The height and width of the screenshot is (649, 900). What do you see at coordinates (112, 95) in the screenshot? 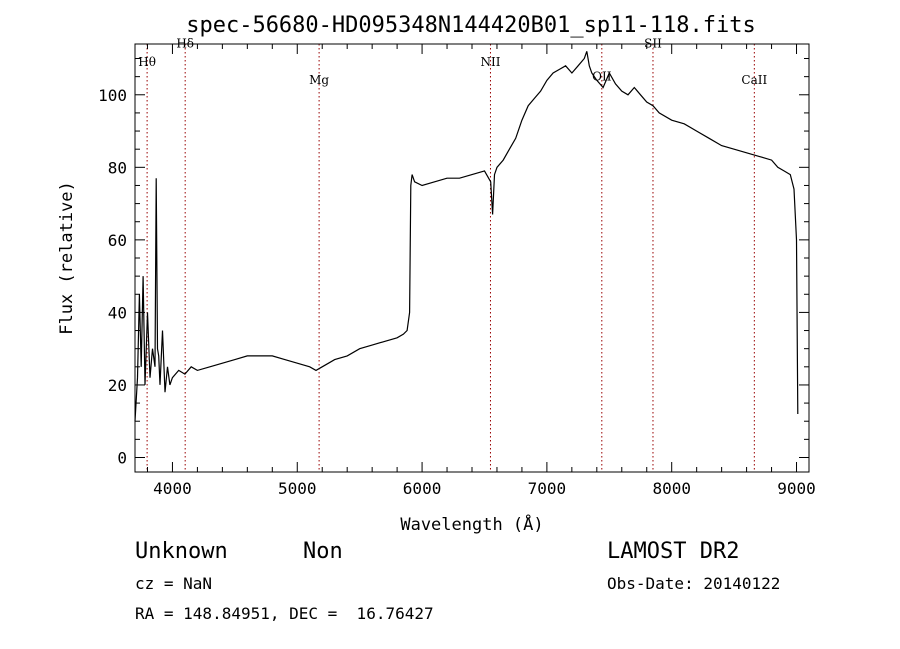
I see `y-tick-label: 100` at bounding box center [112, 95].